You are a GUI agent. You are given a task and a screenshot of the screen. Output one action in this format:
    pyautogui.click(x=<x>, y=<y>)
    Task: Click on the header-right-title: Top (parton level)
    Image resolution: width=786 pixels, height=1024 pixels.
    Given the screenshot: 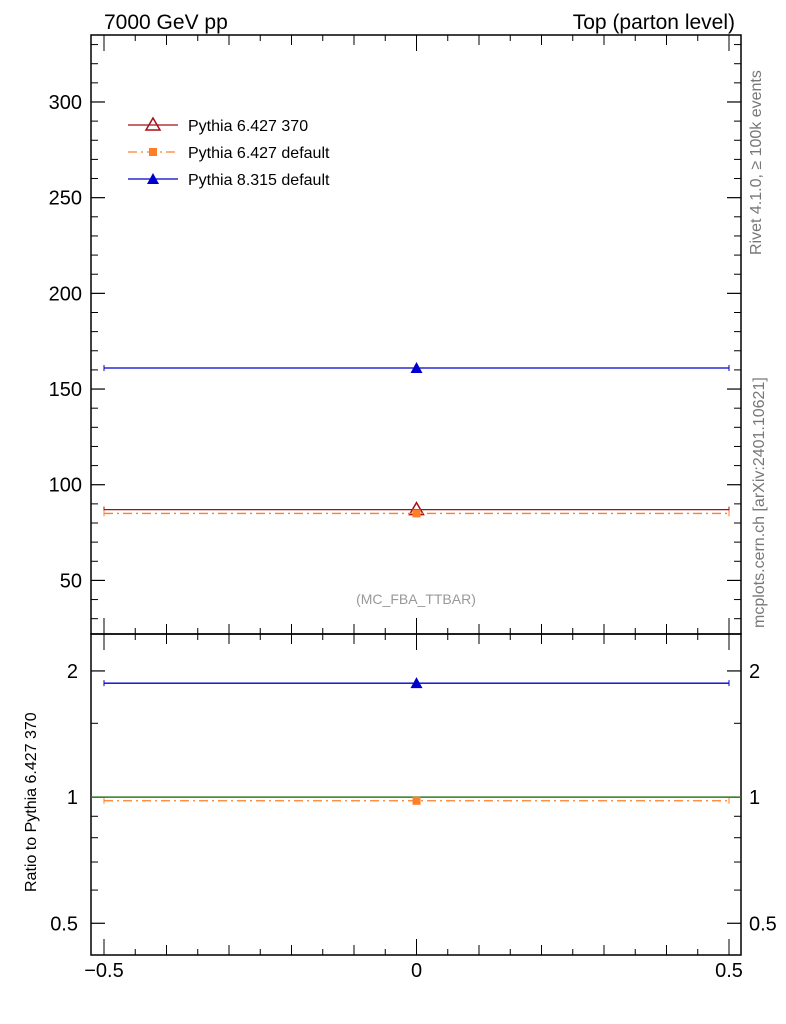 What is the action you would take?
    pyautogui.click(x=654, y=22)
    